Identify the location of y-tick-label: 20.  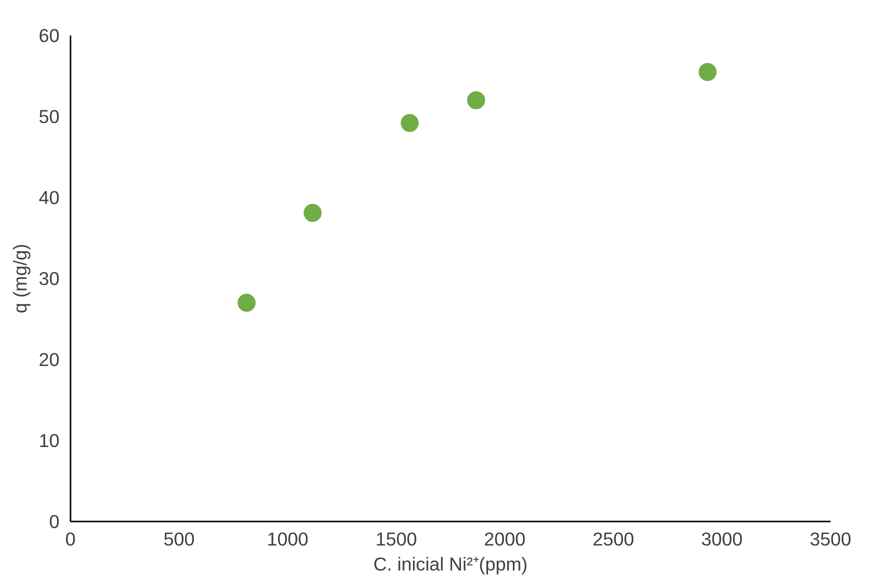
(49, 359).